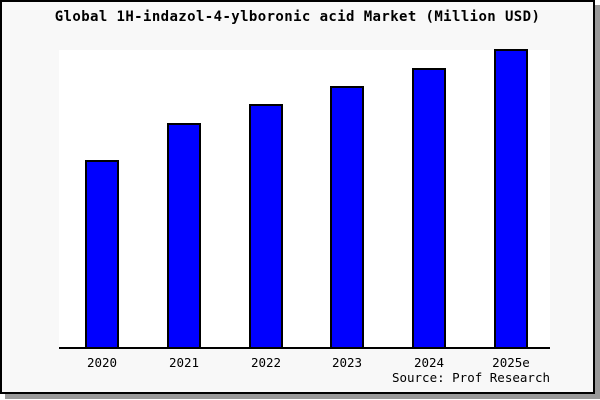  I want to click on x-tick-label-2025e: 2025e, so click(511, 362).